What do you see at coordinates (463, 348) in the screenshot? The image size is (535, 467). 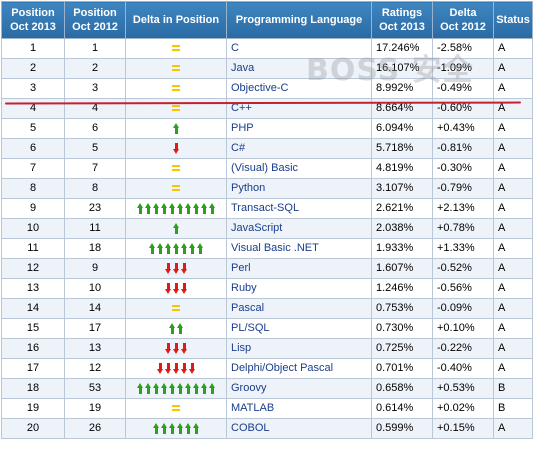 I see `cell-delta: -0.22%` at bounding box center [463, 348].